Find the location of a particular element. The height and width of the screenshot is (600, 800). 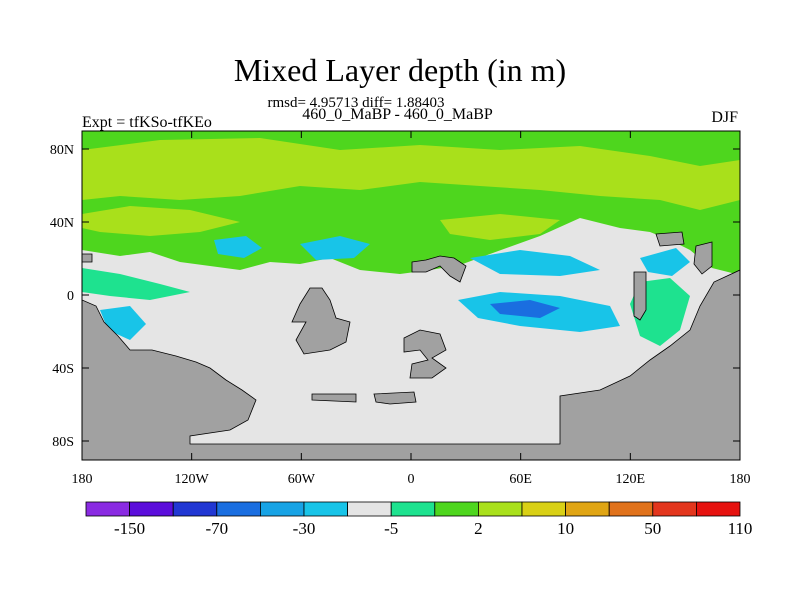

map-title: Mixed Layer depth (in m) is located at coordinates (400, 70).